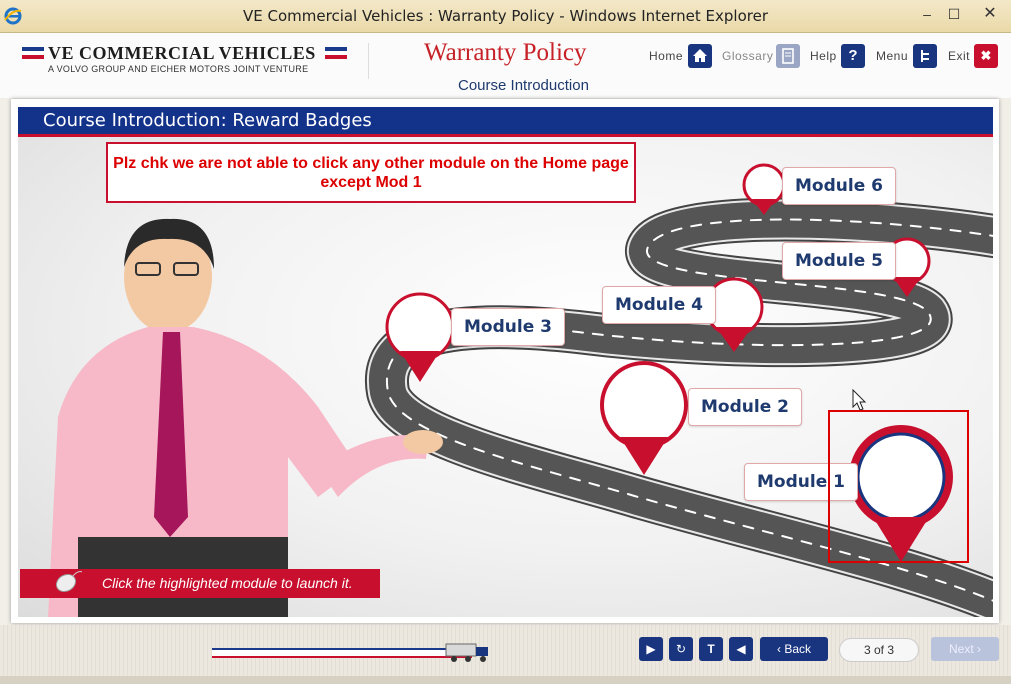 The width and height of the screenshot is (1011, 684). I want to click on next-button: Next ›, so click(965, 649).